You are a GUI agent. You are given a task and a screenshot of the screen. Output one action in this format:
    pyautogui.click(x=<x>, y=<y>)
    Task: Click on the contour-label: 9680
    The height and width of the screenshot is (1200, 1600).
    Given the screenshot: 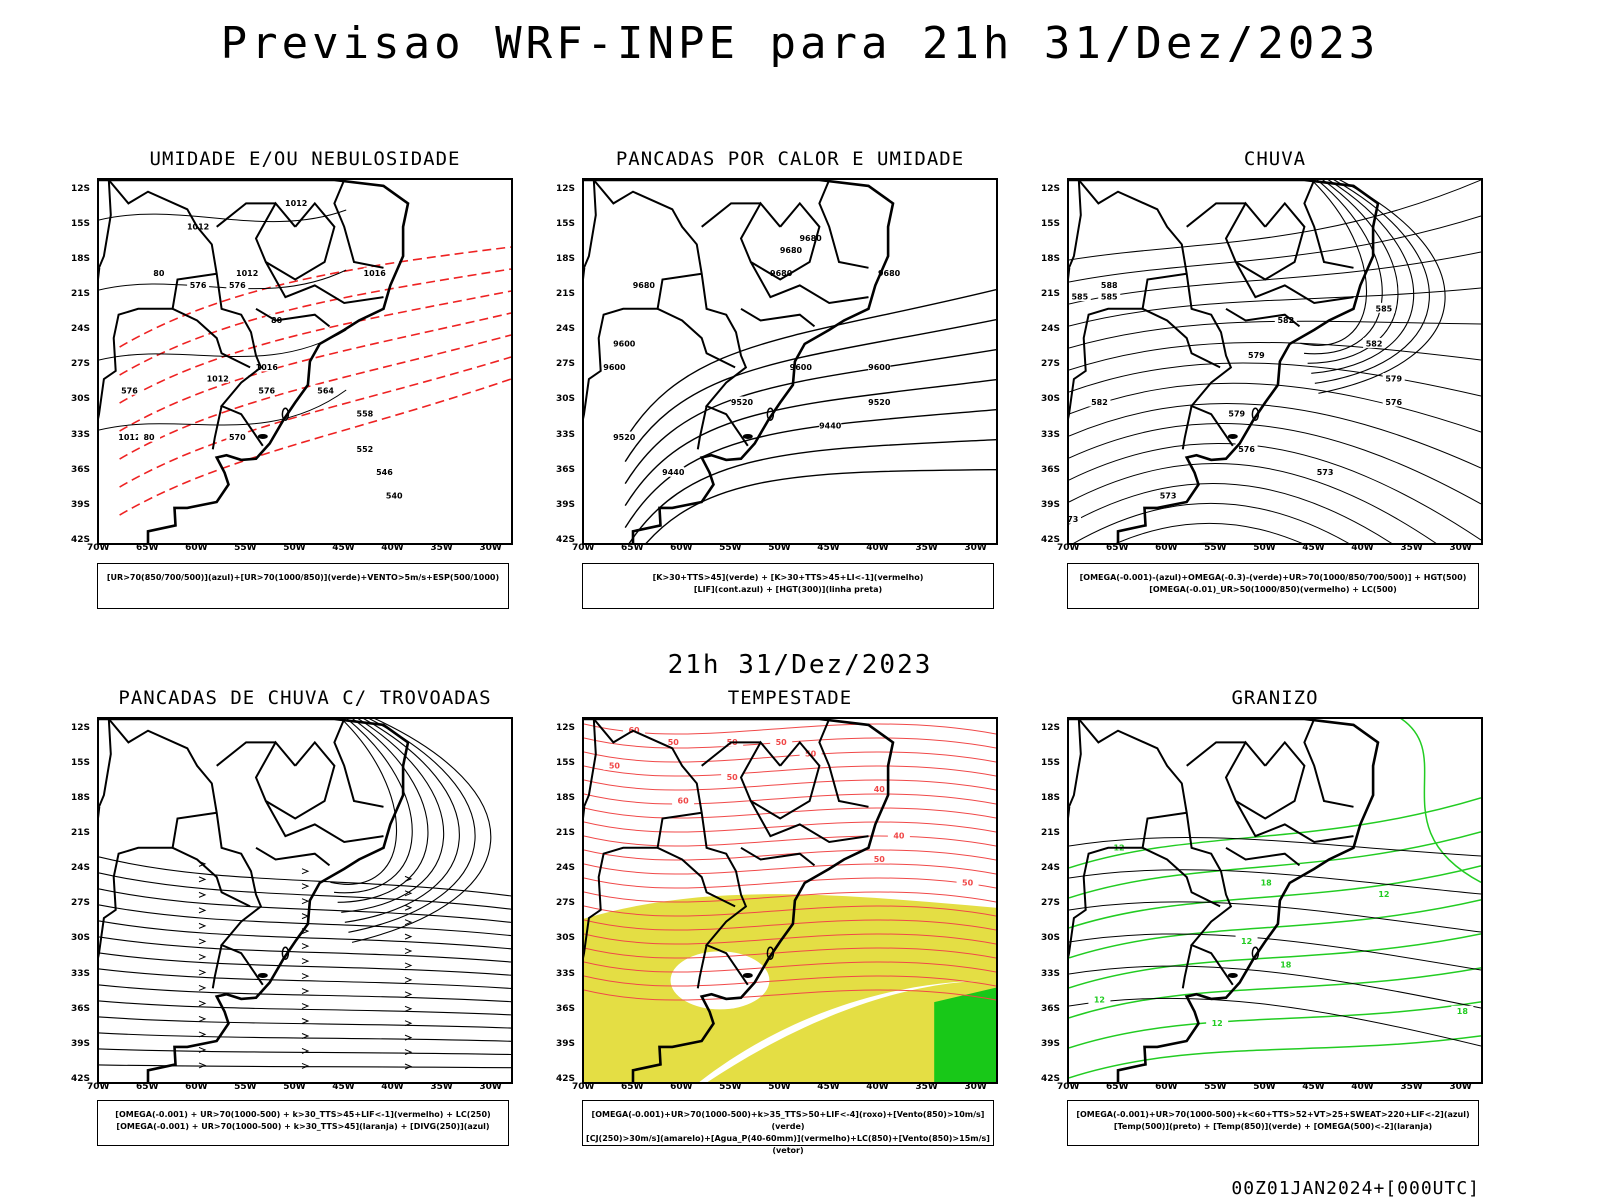 What is the action you would take?
    pyautogui.click(x=644, y=285)
    